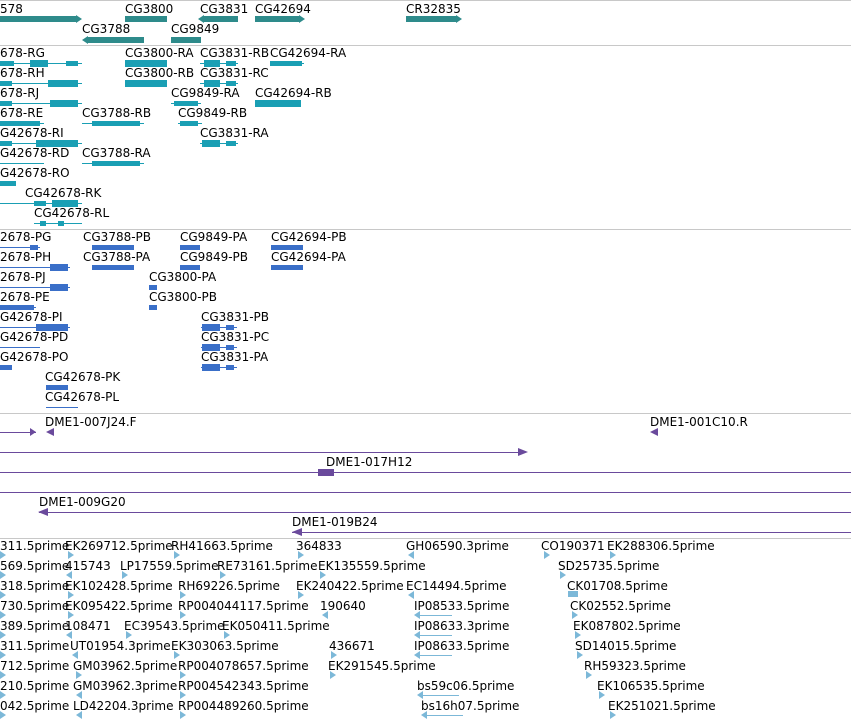  I want to click on feature-label: RP004078657.5prime, so click(243, 666).